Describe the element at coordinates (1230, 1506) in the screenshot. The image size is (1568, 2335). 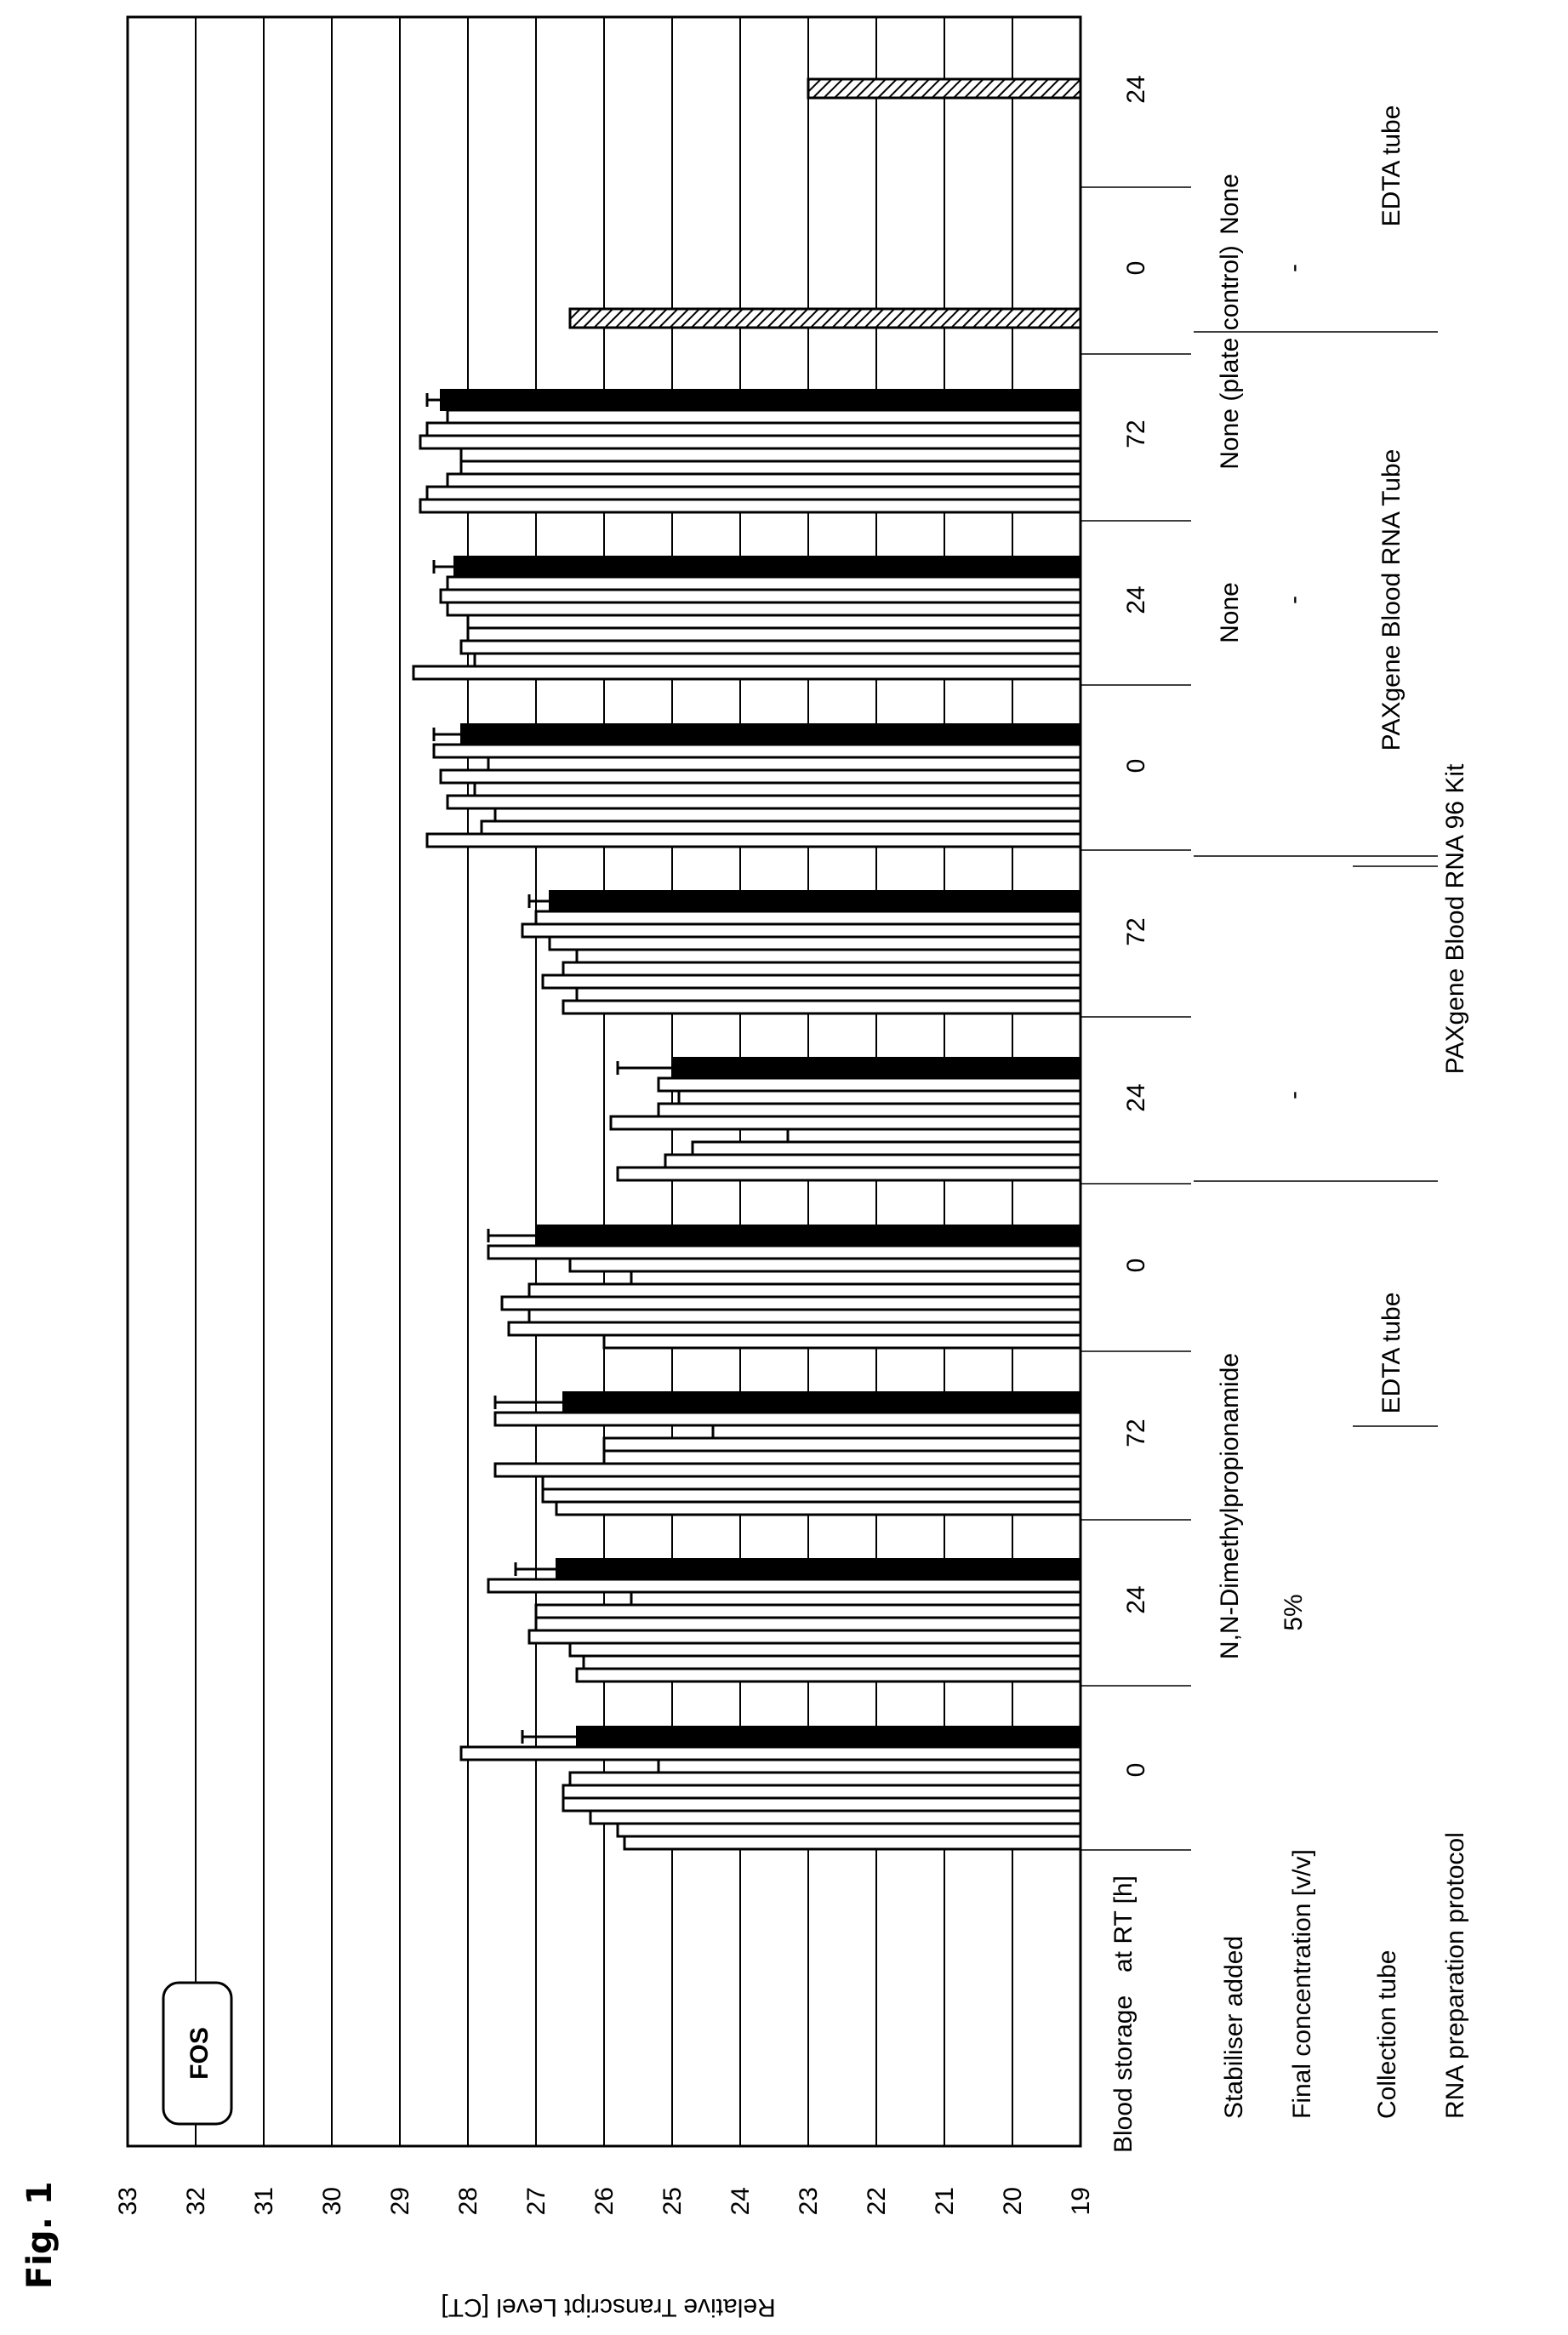
I see `stabiliser-label: N,N-Dimethylpropionamide` at that location.